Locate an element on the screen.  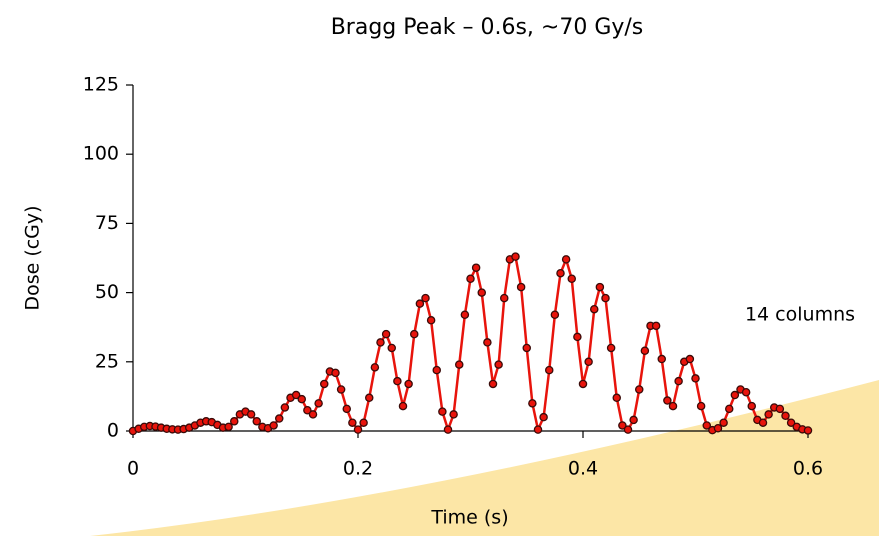
chart-title: Bragg Peak – 0.6s, ~70 Gy/s is located at coordinates (487, 27).